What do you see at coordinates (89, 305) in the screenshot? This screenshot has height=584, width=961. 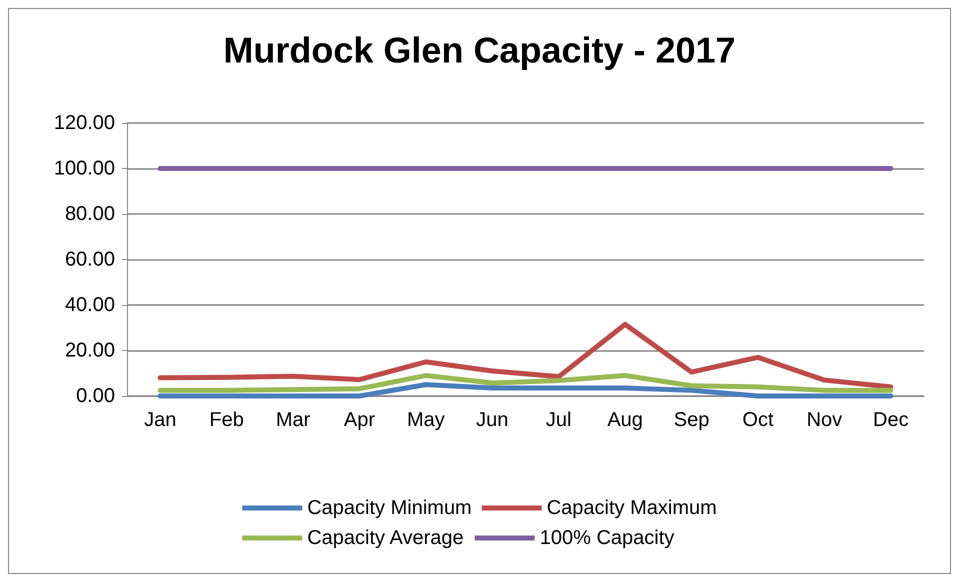 I see `y-tick-label: 40.00` at bounding box center [89, 305].